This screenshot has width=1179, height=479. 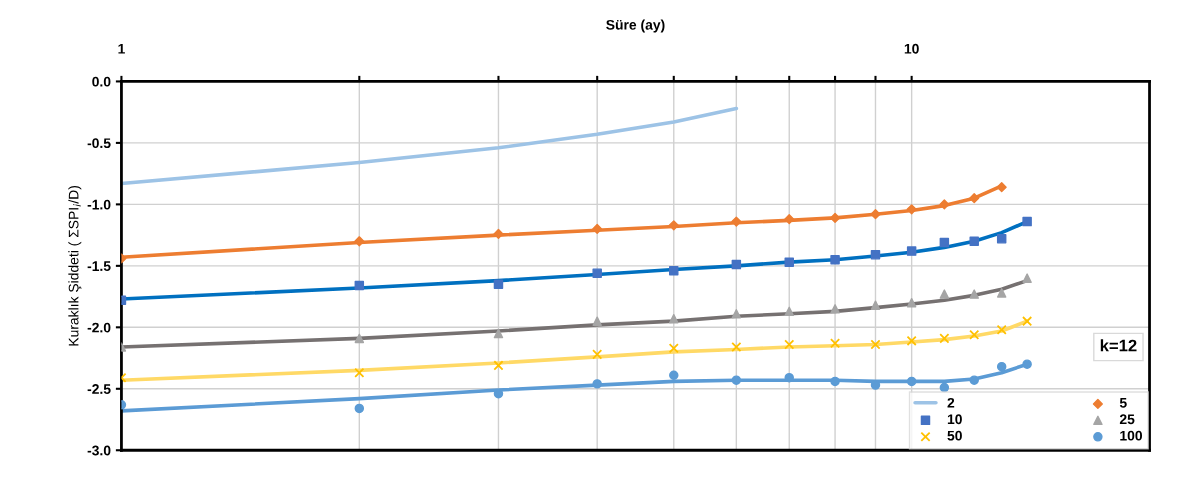 What do you see at coordinates (954, 435) in the screenshot?
I see `legend-label: 50` at bounding box center [954, 435].